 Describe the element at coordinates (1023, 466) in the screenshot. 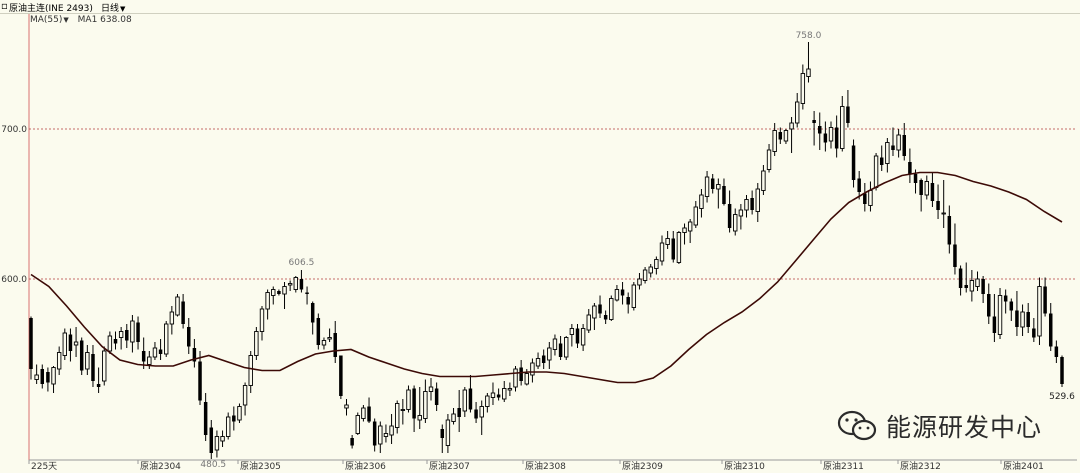

I see `x-tick-label: 原油2401` at that location.